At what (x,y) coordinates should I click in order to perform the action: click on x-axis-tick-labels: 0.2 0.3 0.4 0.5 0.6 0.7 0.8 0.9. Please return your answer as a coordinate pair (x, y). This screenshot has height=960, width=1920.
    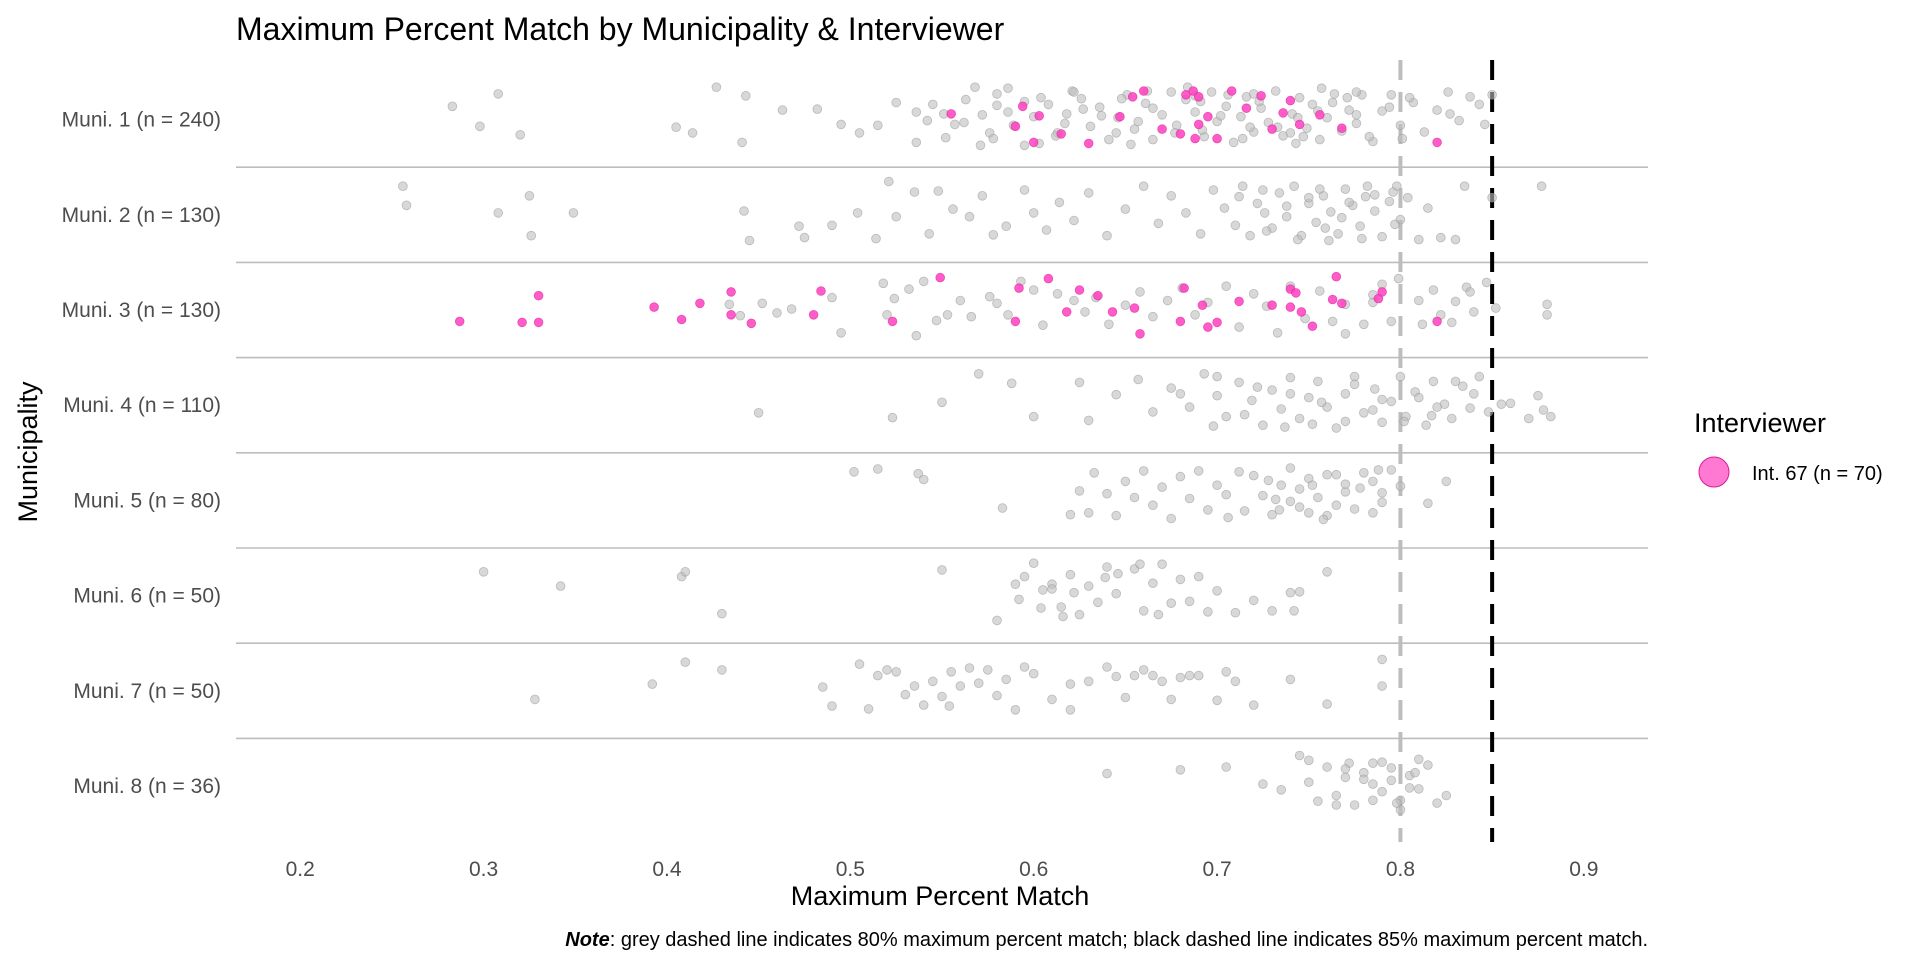
    Looking at the image, I should click on (942, 869).